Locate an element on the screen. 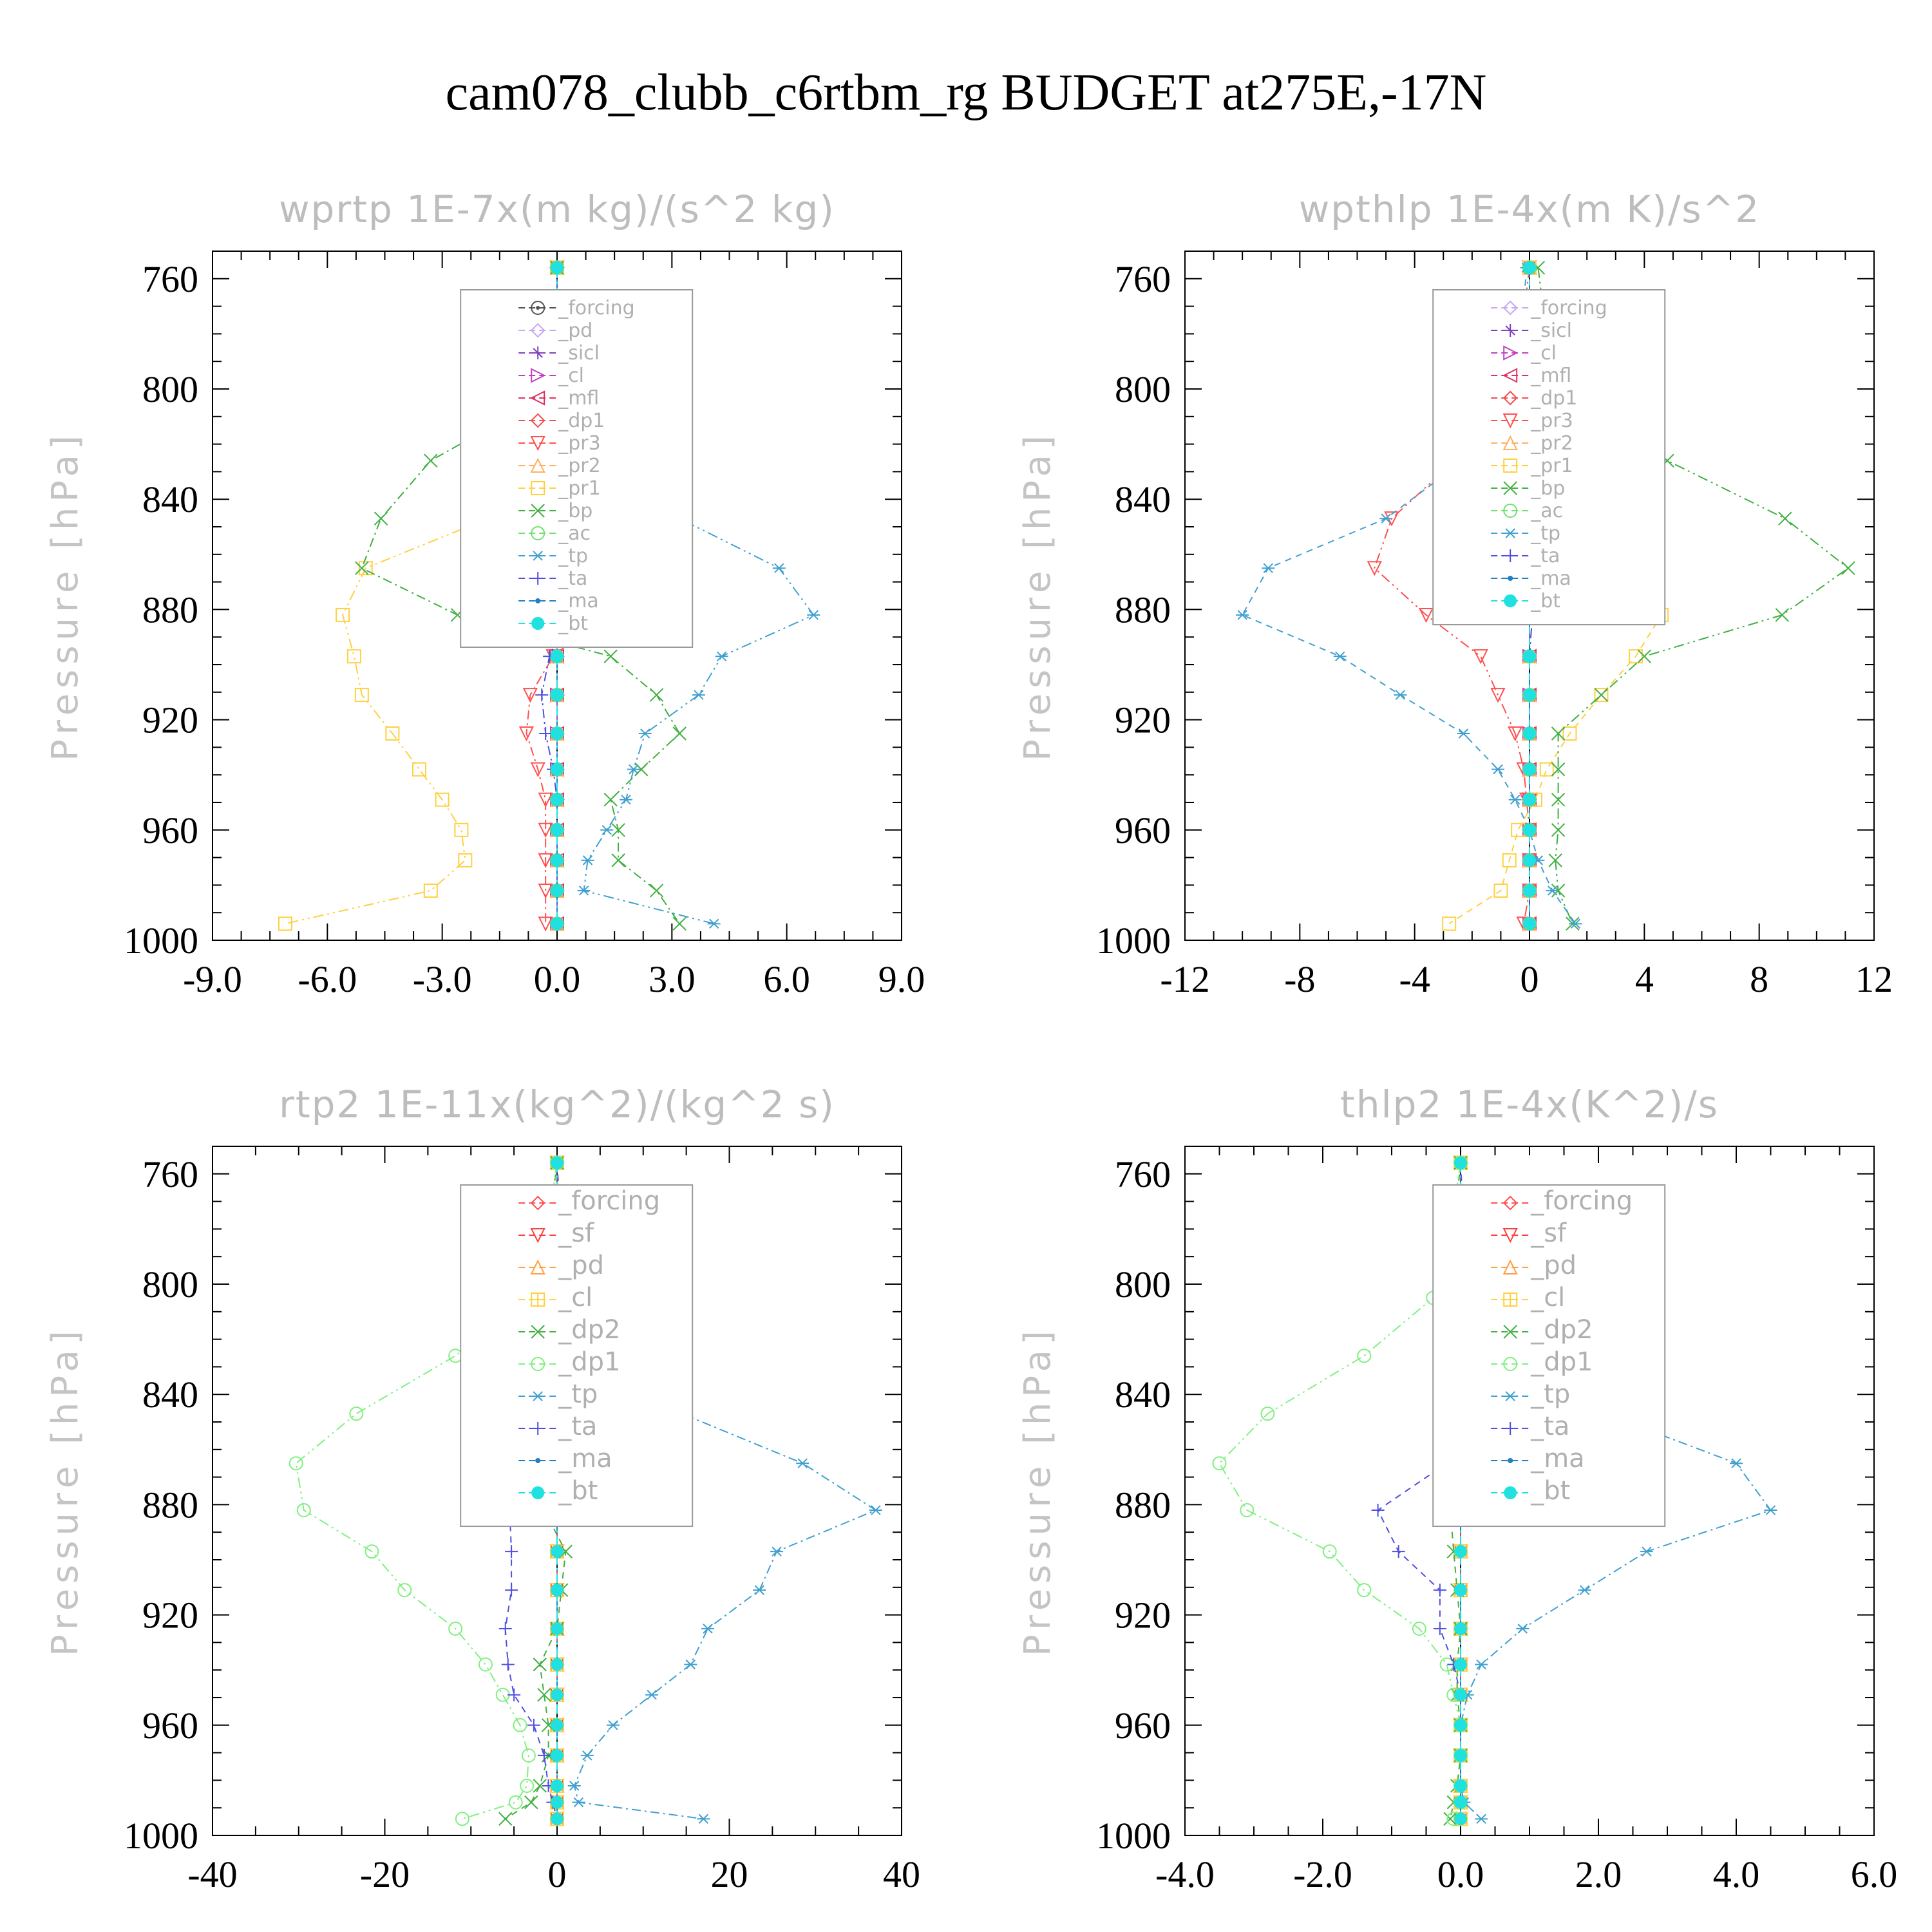 The height and width of the screenshot is (1932, 1932). x-tick-label: 0 is located at coordinates (1529, 979).